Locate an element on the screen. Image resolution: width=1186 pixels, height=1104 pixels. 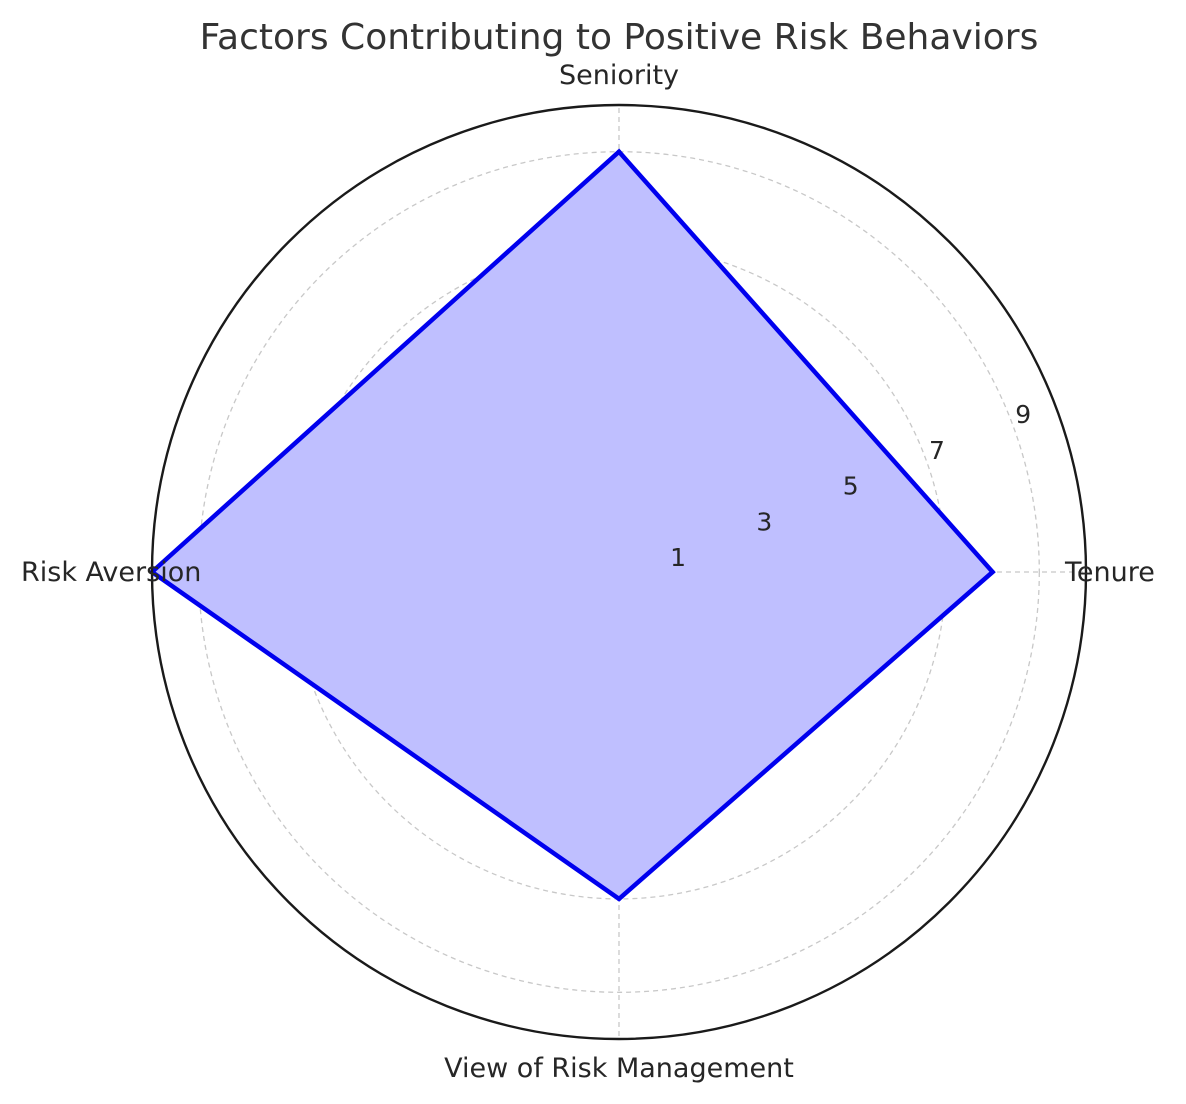
tick-label-5: 5 is located at coordinates (851, 486).